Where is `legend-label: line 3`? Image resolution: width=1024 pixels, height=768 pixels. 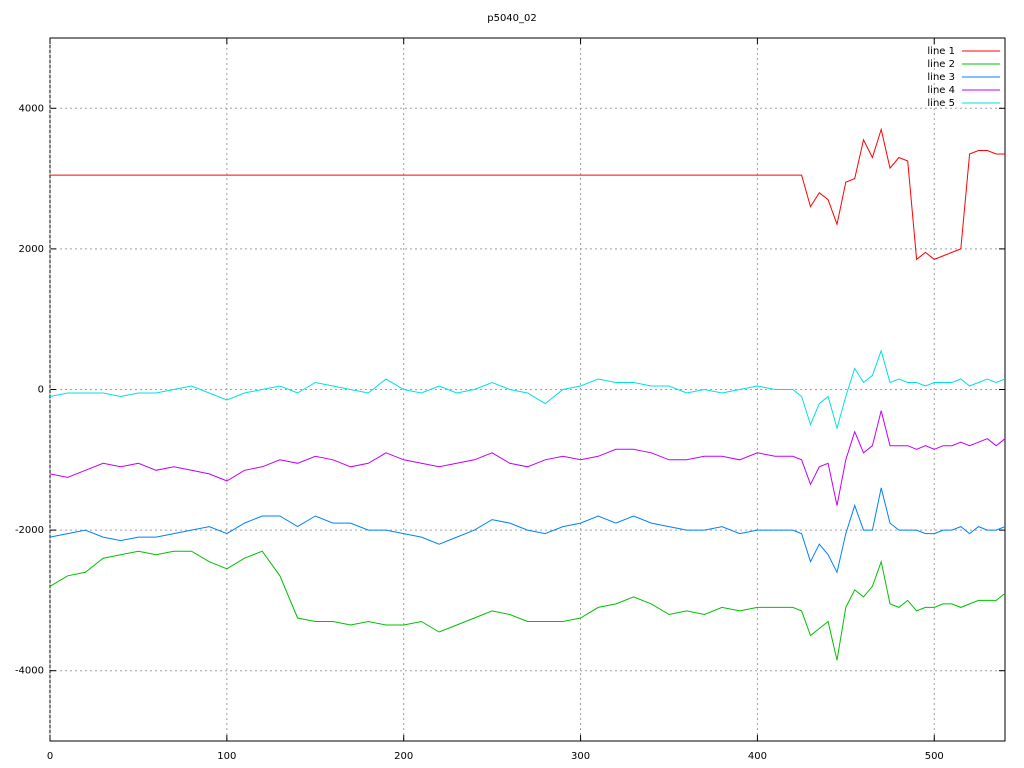 legend-label: line 3 is located at coordinates (941, 77).